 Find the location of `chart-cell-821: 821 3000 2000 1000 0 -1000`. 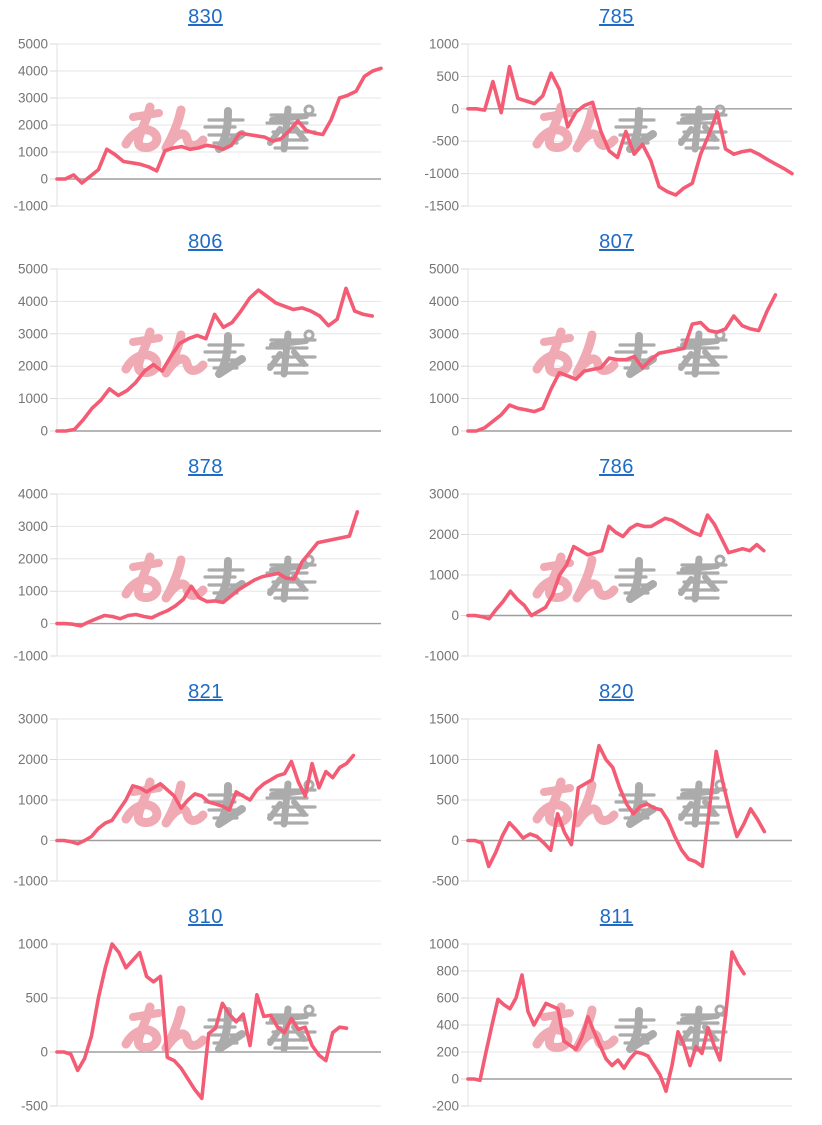

chart-cell-821: 821 3000 2000 1000 0 -1000 is located at coordinates (205, 787).